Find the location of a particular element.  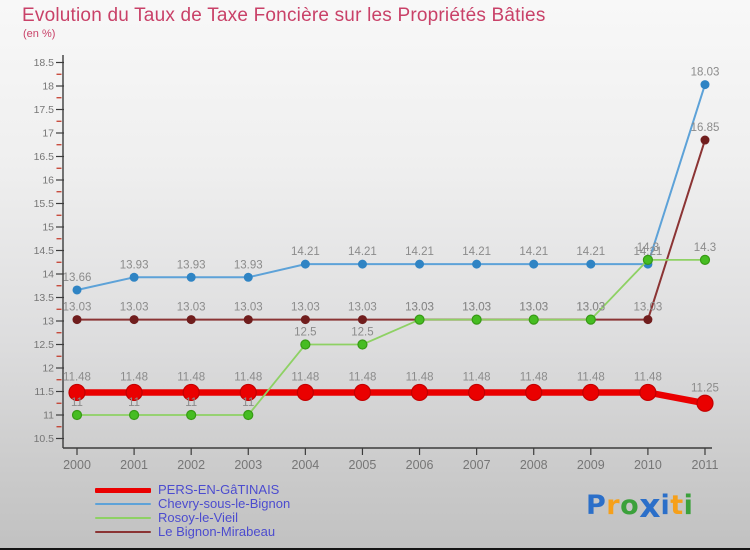

svg-text: 2007 is located at coordinates (477, 465).